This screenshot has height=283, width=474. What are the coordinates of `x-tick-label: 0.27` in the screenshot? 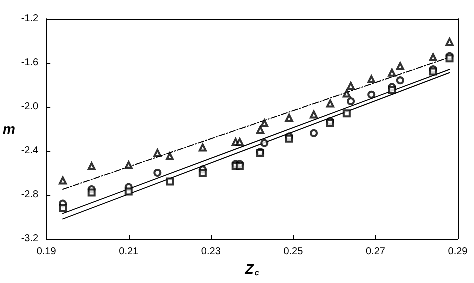 It's located at (376, 252).